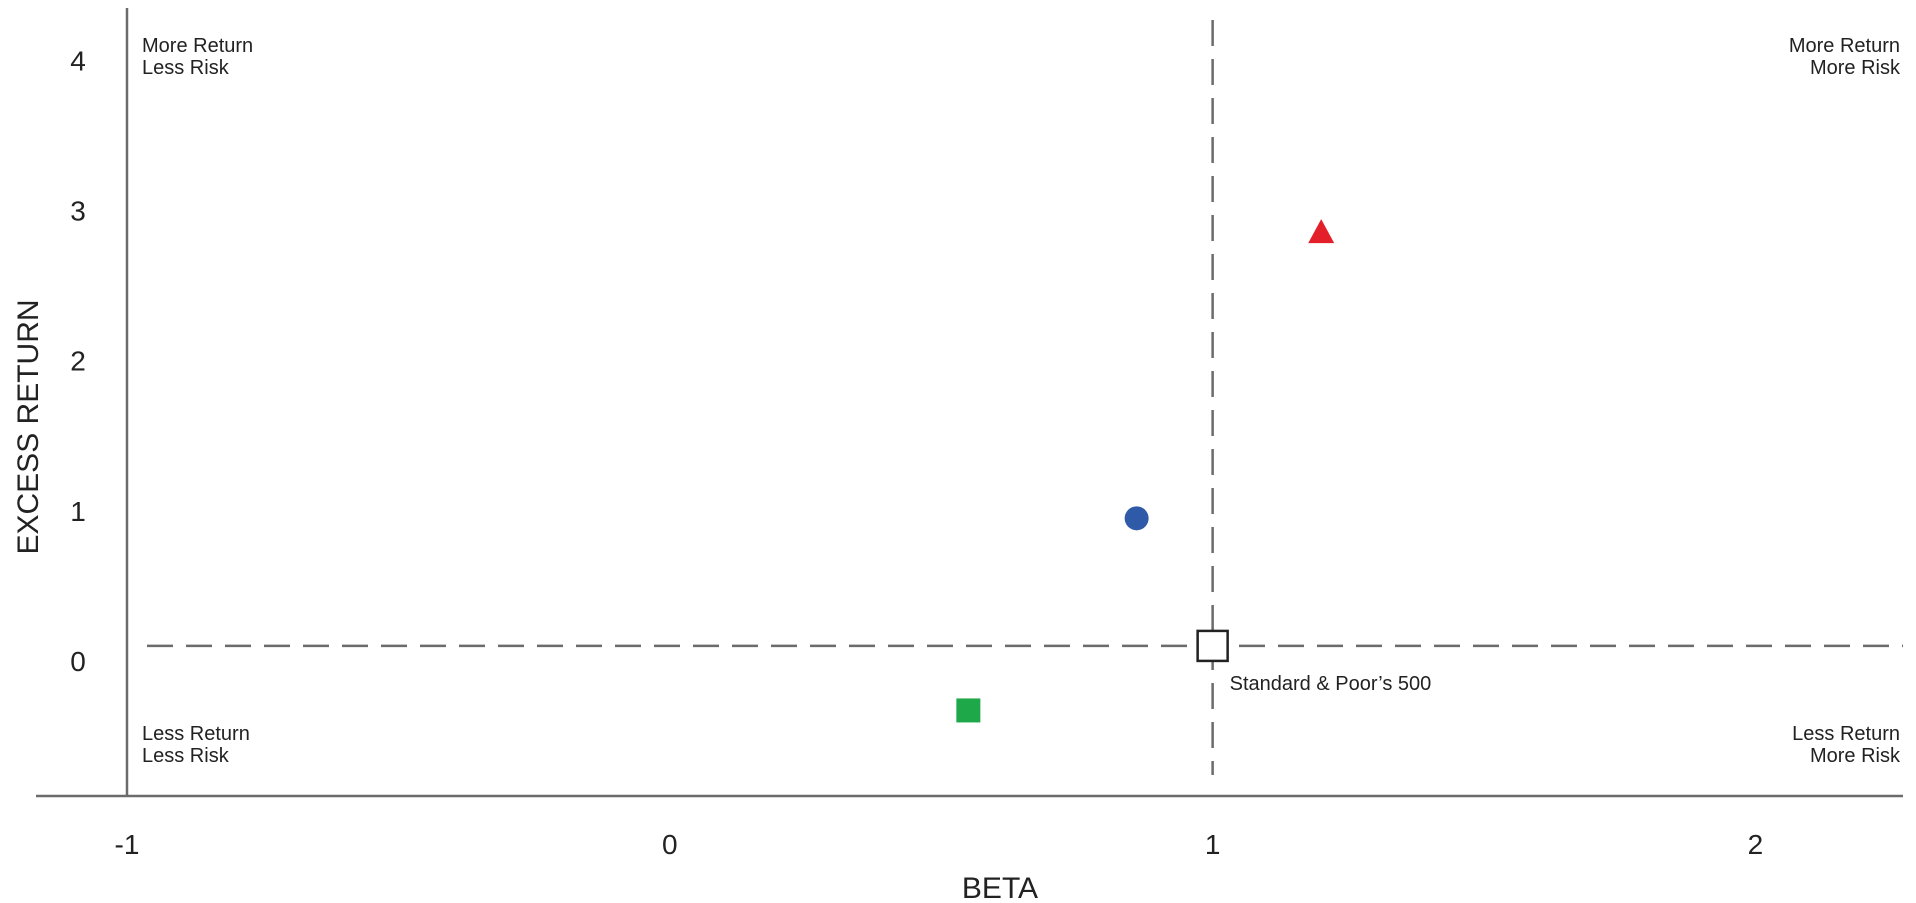 This screenshot has height=903, width=1916. I want to click on data-points, so click(1145, 471).